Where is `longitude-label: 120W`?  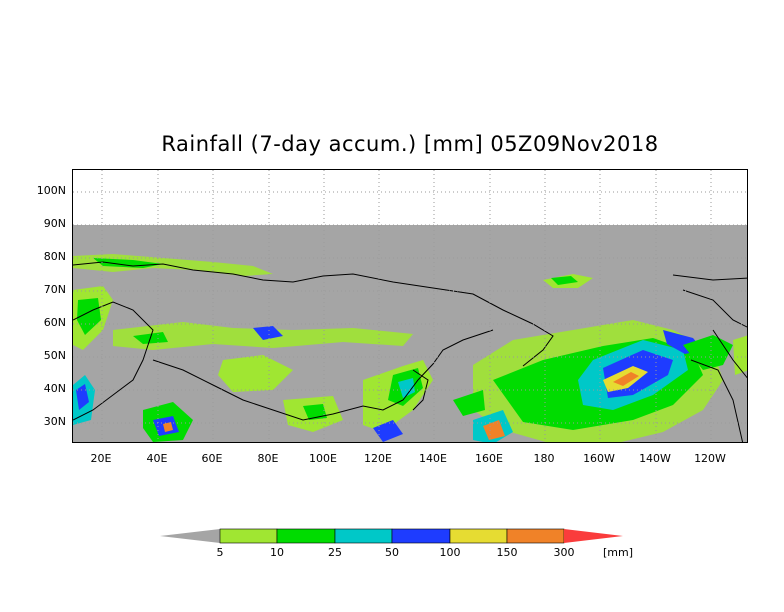 longitude-label: 120W is located at coordinates (710, 458).